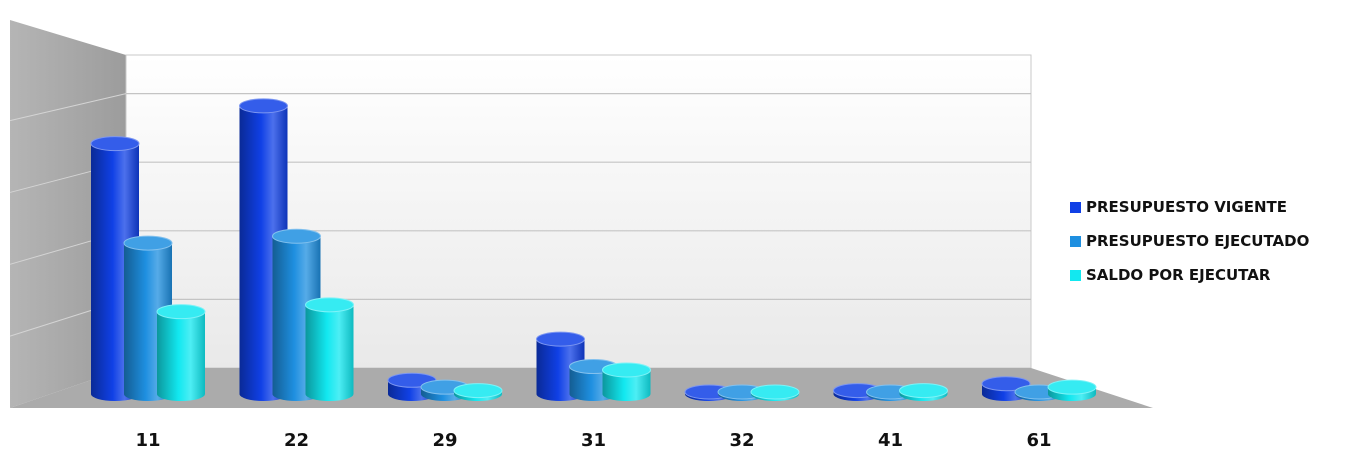  What do you see at coordinates (1038, 440) in the screenshot?
I see `x-tick-label-61: 61` at bounding box center [1038, 440].